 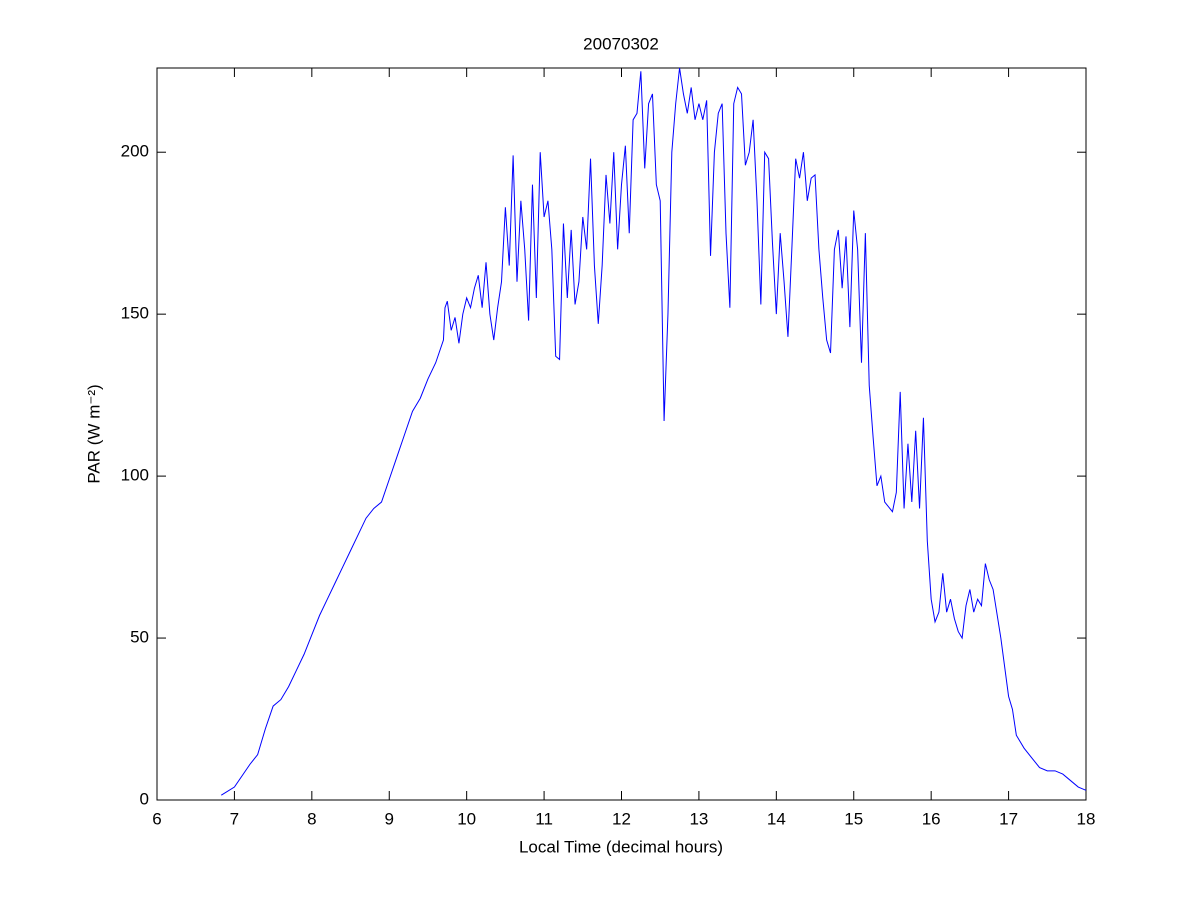 I want to click on y-tick-label: 0, so click(x=144, y=798).